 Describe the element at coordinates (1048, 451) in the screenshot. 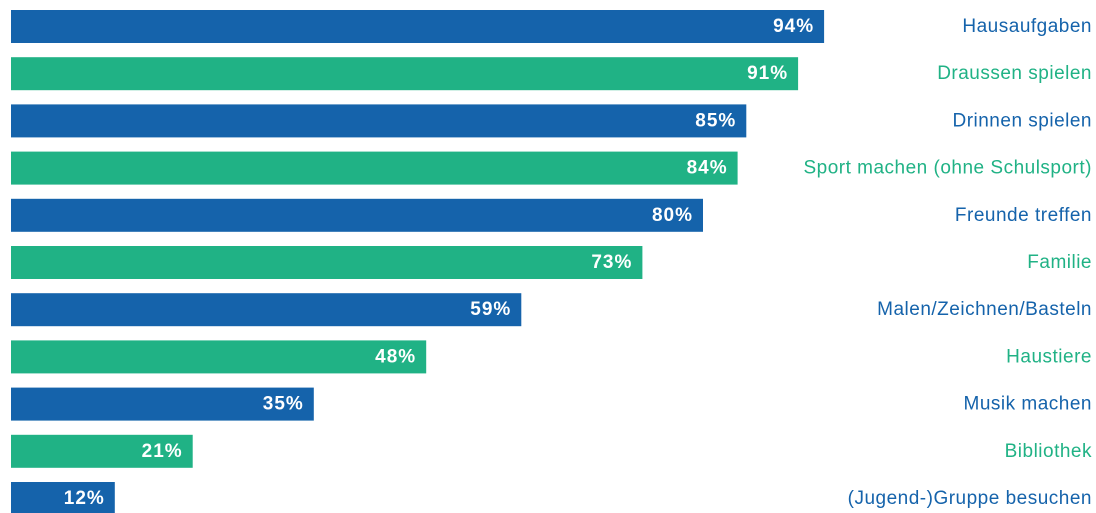

I see `category-label: Bibliothek` at that location.